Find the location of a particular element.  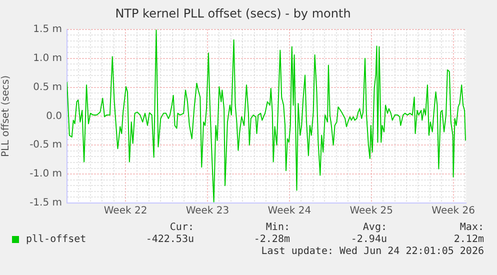

y-tick-label: 1.5 m is located at coordinates (47, 29).